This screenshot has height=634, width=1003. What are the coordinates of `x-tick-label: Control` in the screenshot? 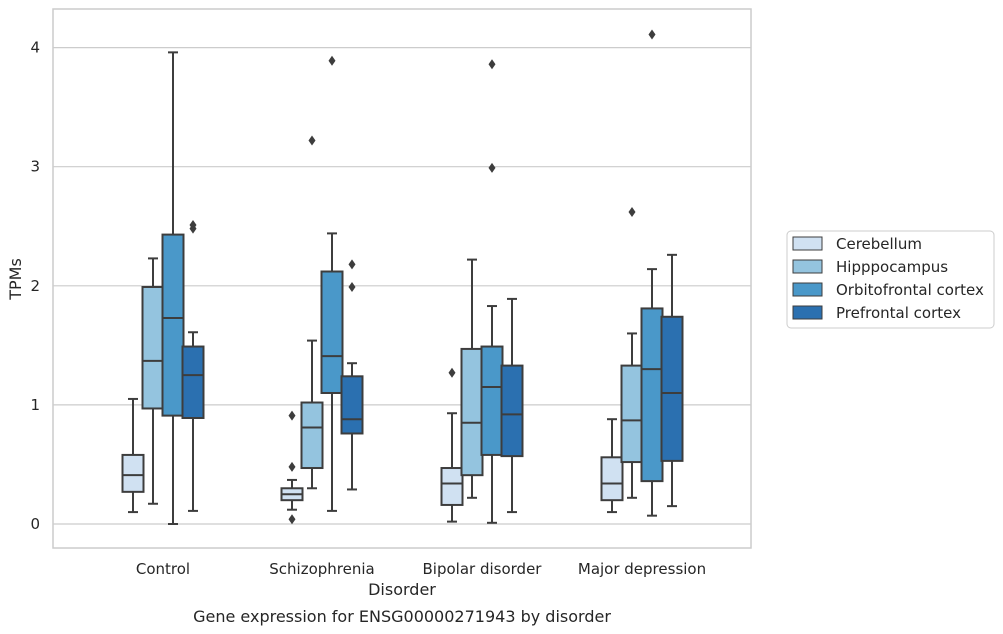 It's located at (163, 569).